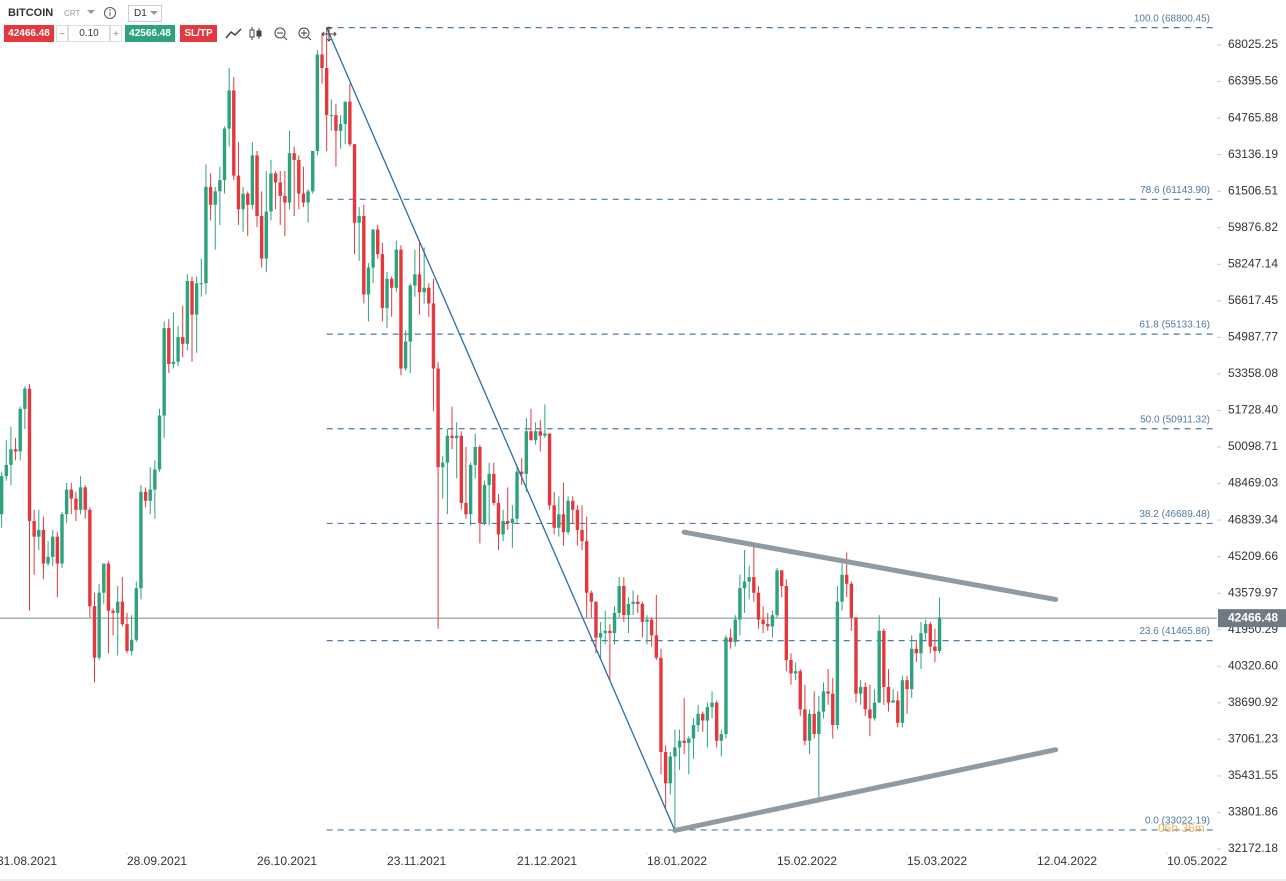 The height and width of the screenshot is (881, 1286). I want to click on y-tick-label: 46839.34, so click(1253, 519).